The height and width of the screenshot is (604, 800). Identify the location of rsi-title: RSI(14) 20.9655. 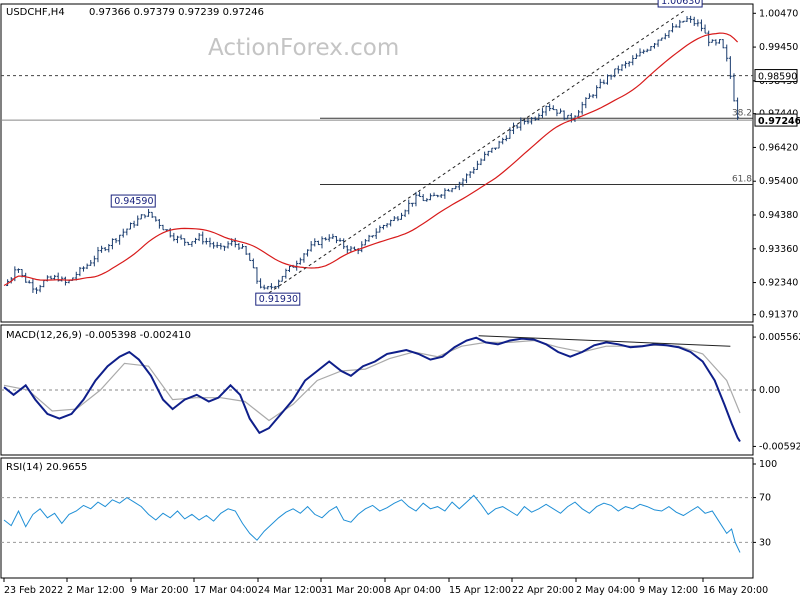
(46, 467).